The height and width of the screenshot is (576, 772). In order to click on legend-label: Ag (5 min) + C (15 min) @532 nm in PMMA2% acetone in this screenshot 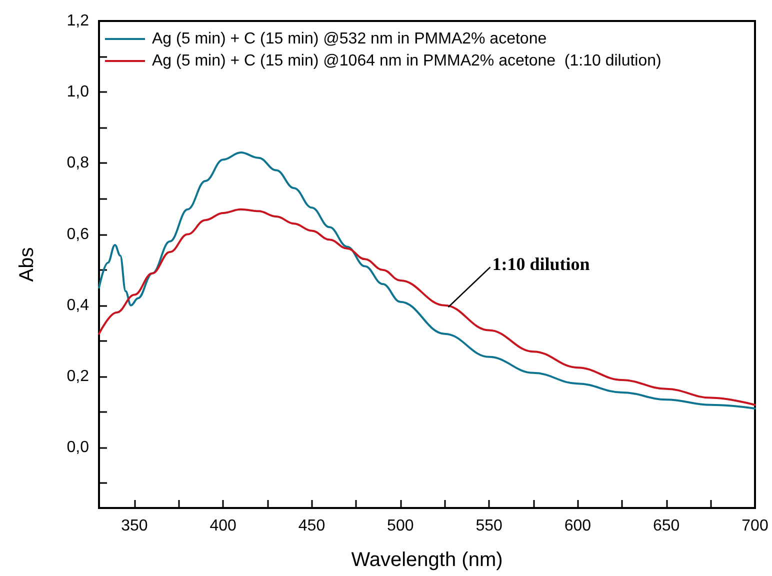, I will do `click(349, 39)`.